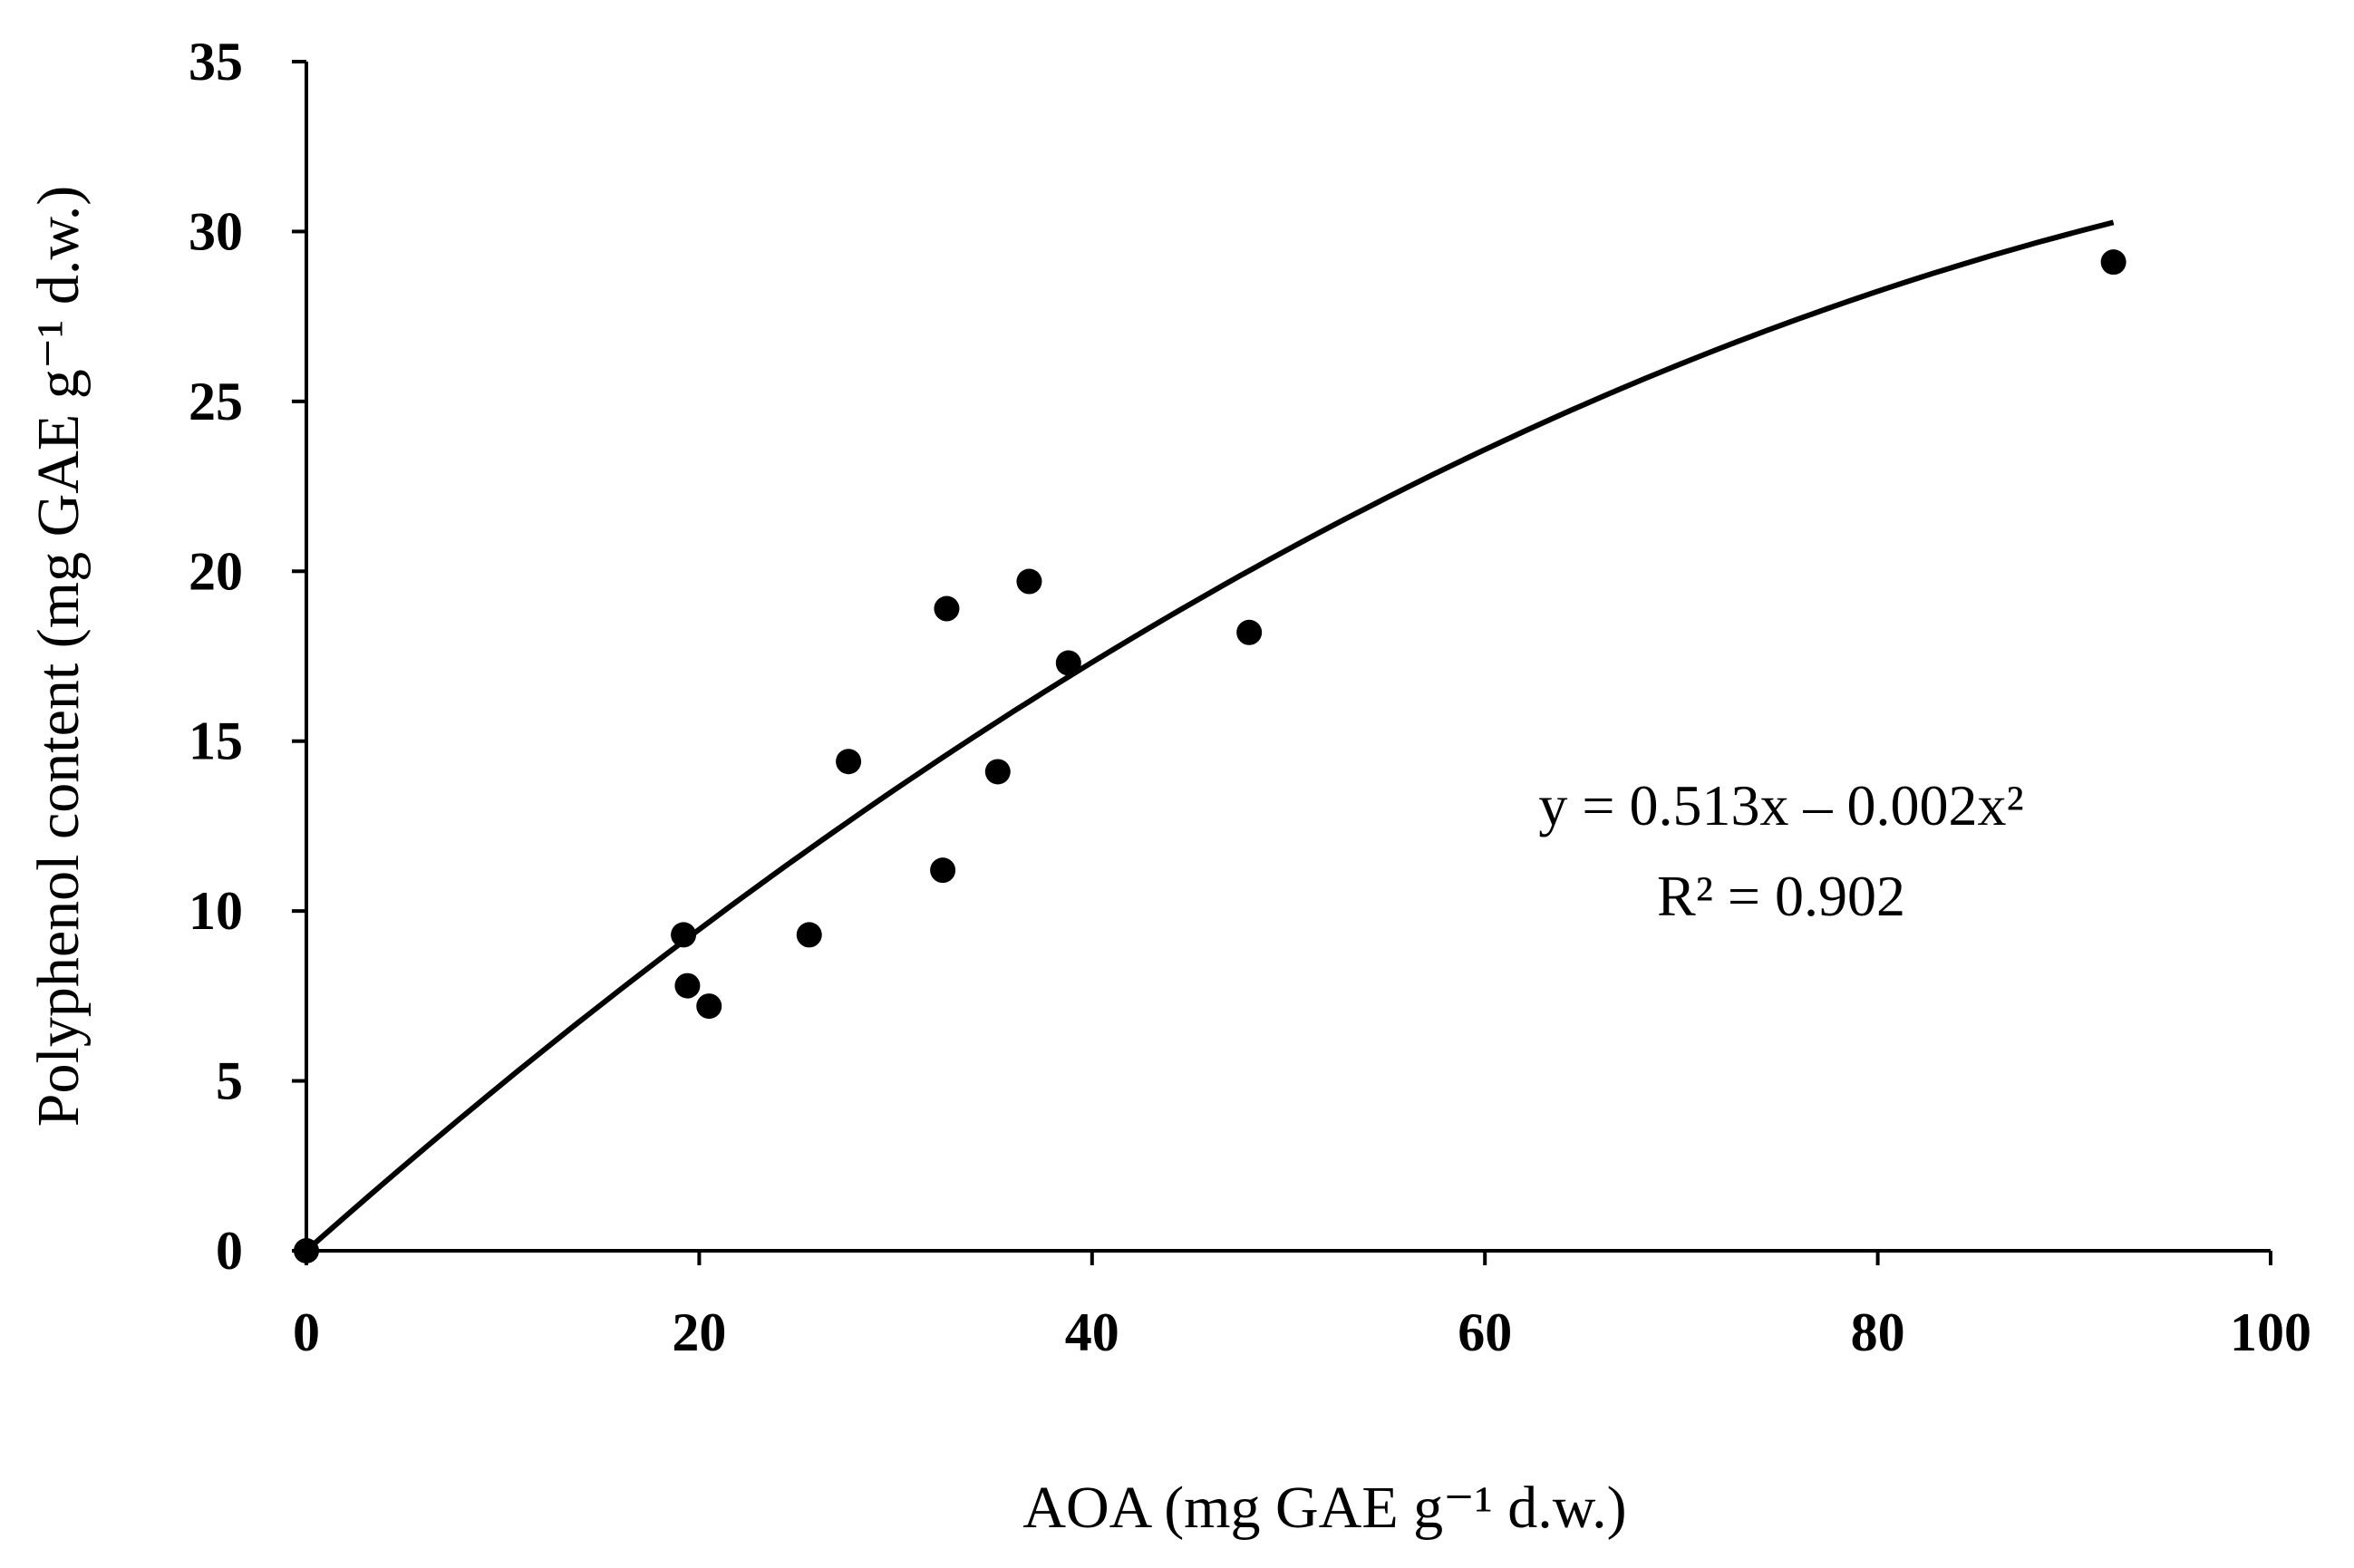  Describe the element at coordinates (247, 656) in the screenshot. I see `y-ticks: 0 5 10 15 20 25 30 35` at that location.